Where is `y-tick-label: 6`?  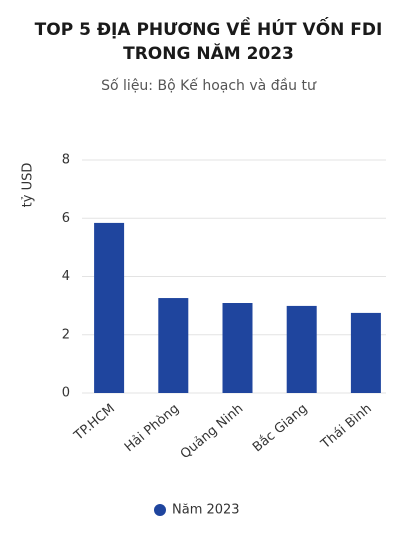 y-tick-label: 6 is located at coordinates (66, 218).